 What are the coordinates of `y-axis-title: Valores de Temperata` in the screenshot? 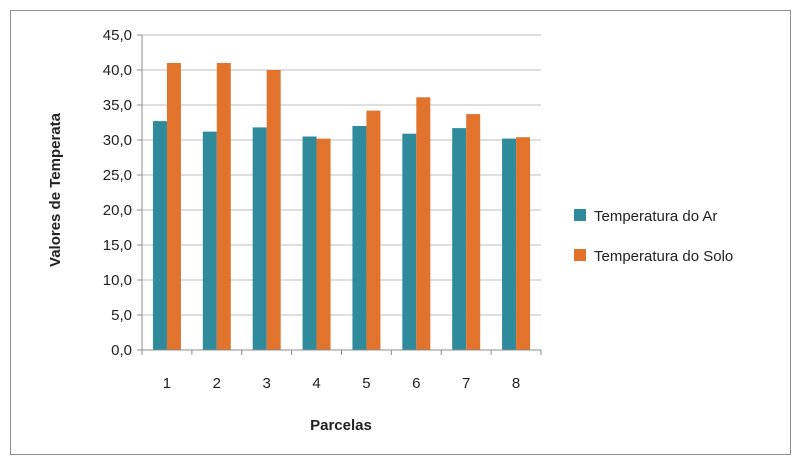 It's located at (55, 189).